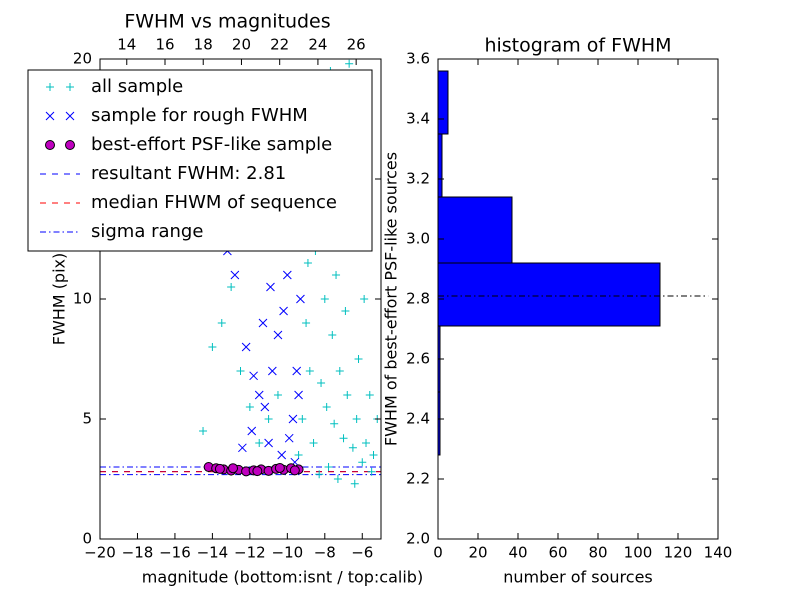 Image resolution: width=800 pixels, height=600 pixels. I want to click on y-axis-label: FWHM (pix), so click(59, 299).